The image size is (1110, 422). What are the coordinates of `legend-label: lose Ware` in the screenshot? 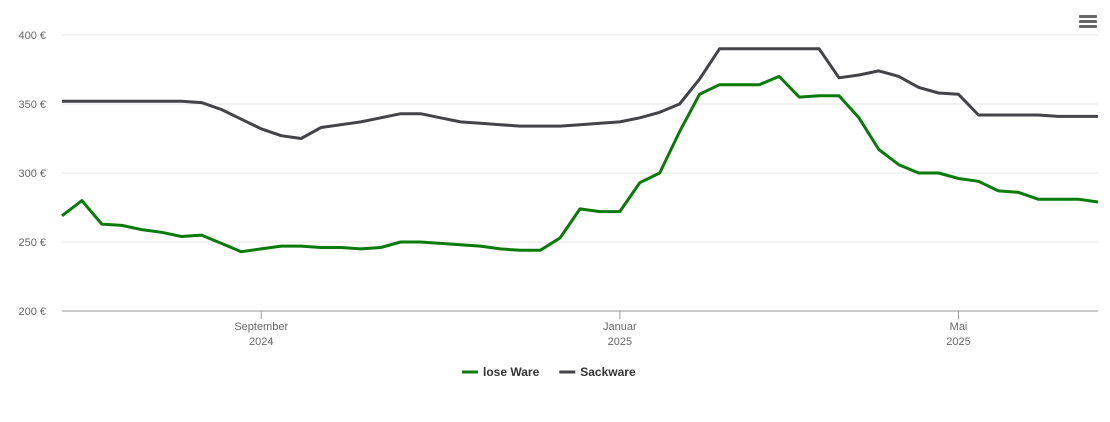 It's located at (511, 372).